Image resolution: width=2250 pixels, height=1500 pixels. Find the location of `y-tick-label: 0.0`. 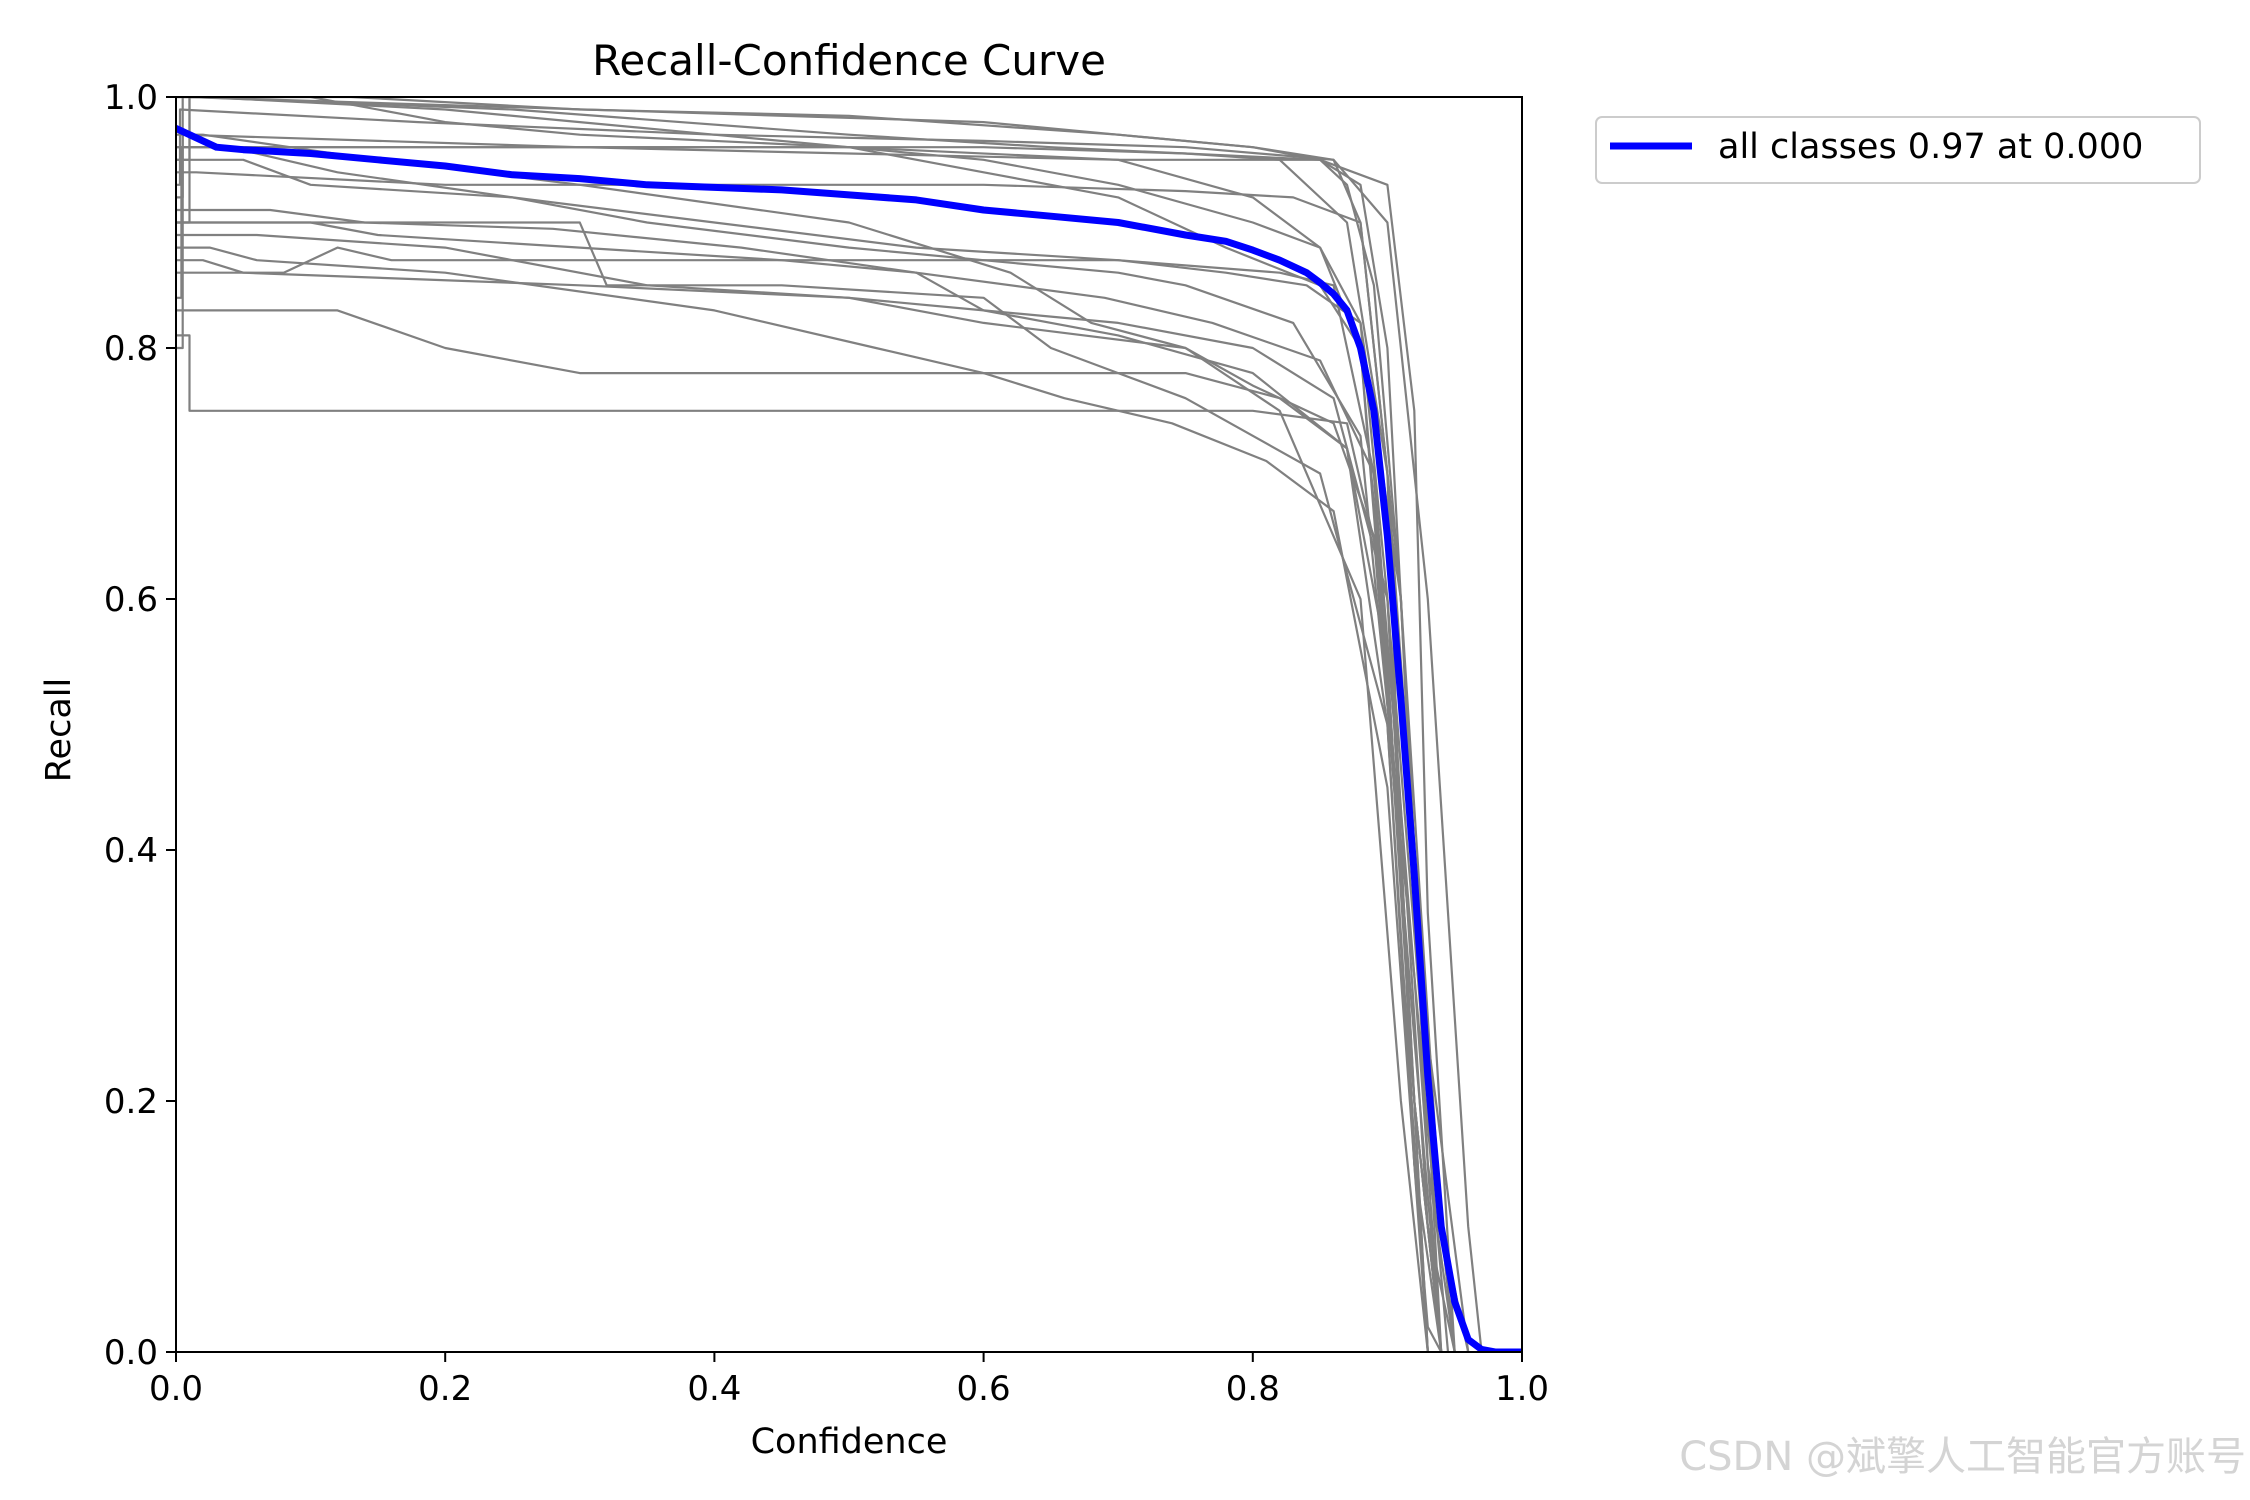

y-tick-label: 0.0 is located at coordinates (131, 1353).